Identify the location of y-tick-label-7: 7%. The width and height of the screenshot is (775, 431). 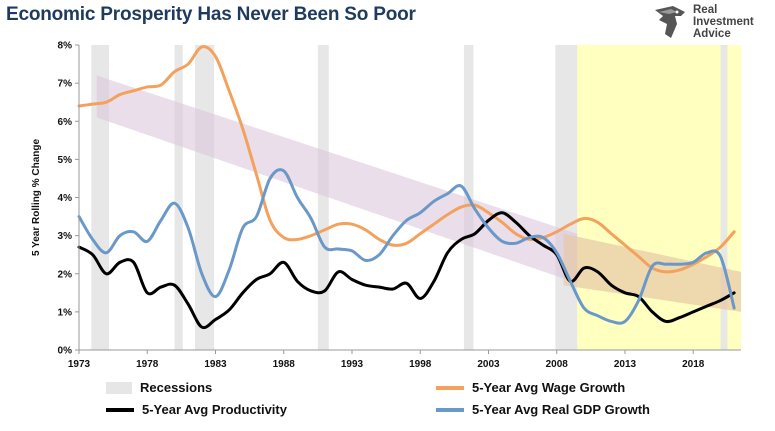
(65, 84).